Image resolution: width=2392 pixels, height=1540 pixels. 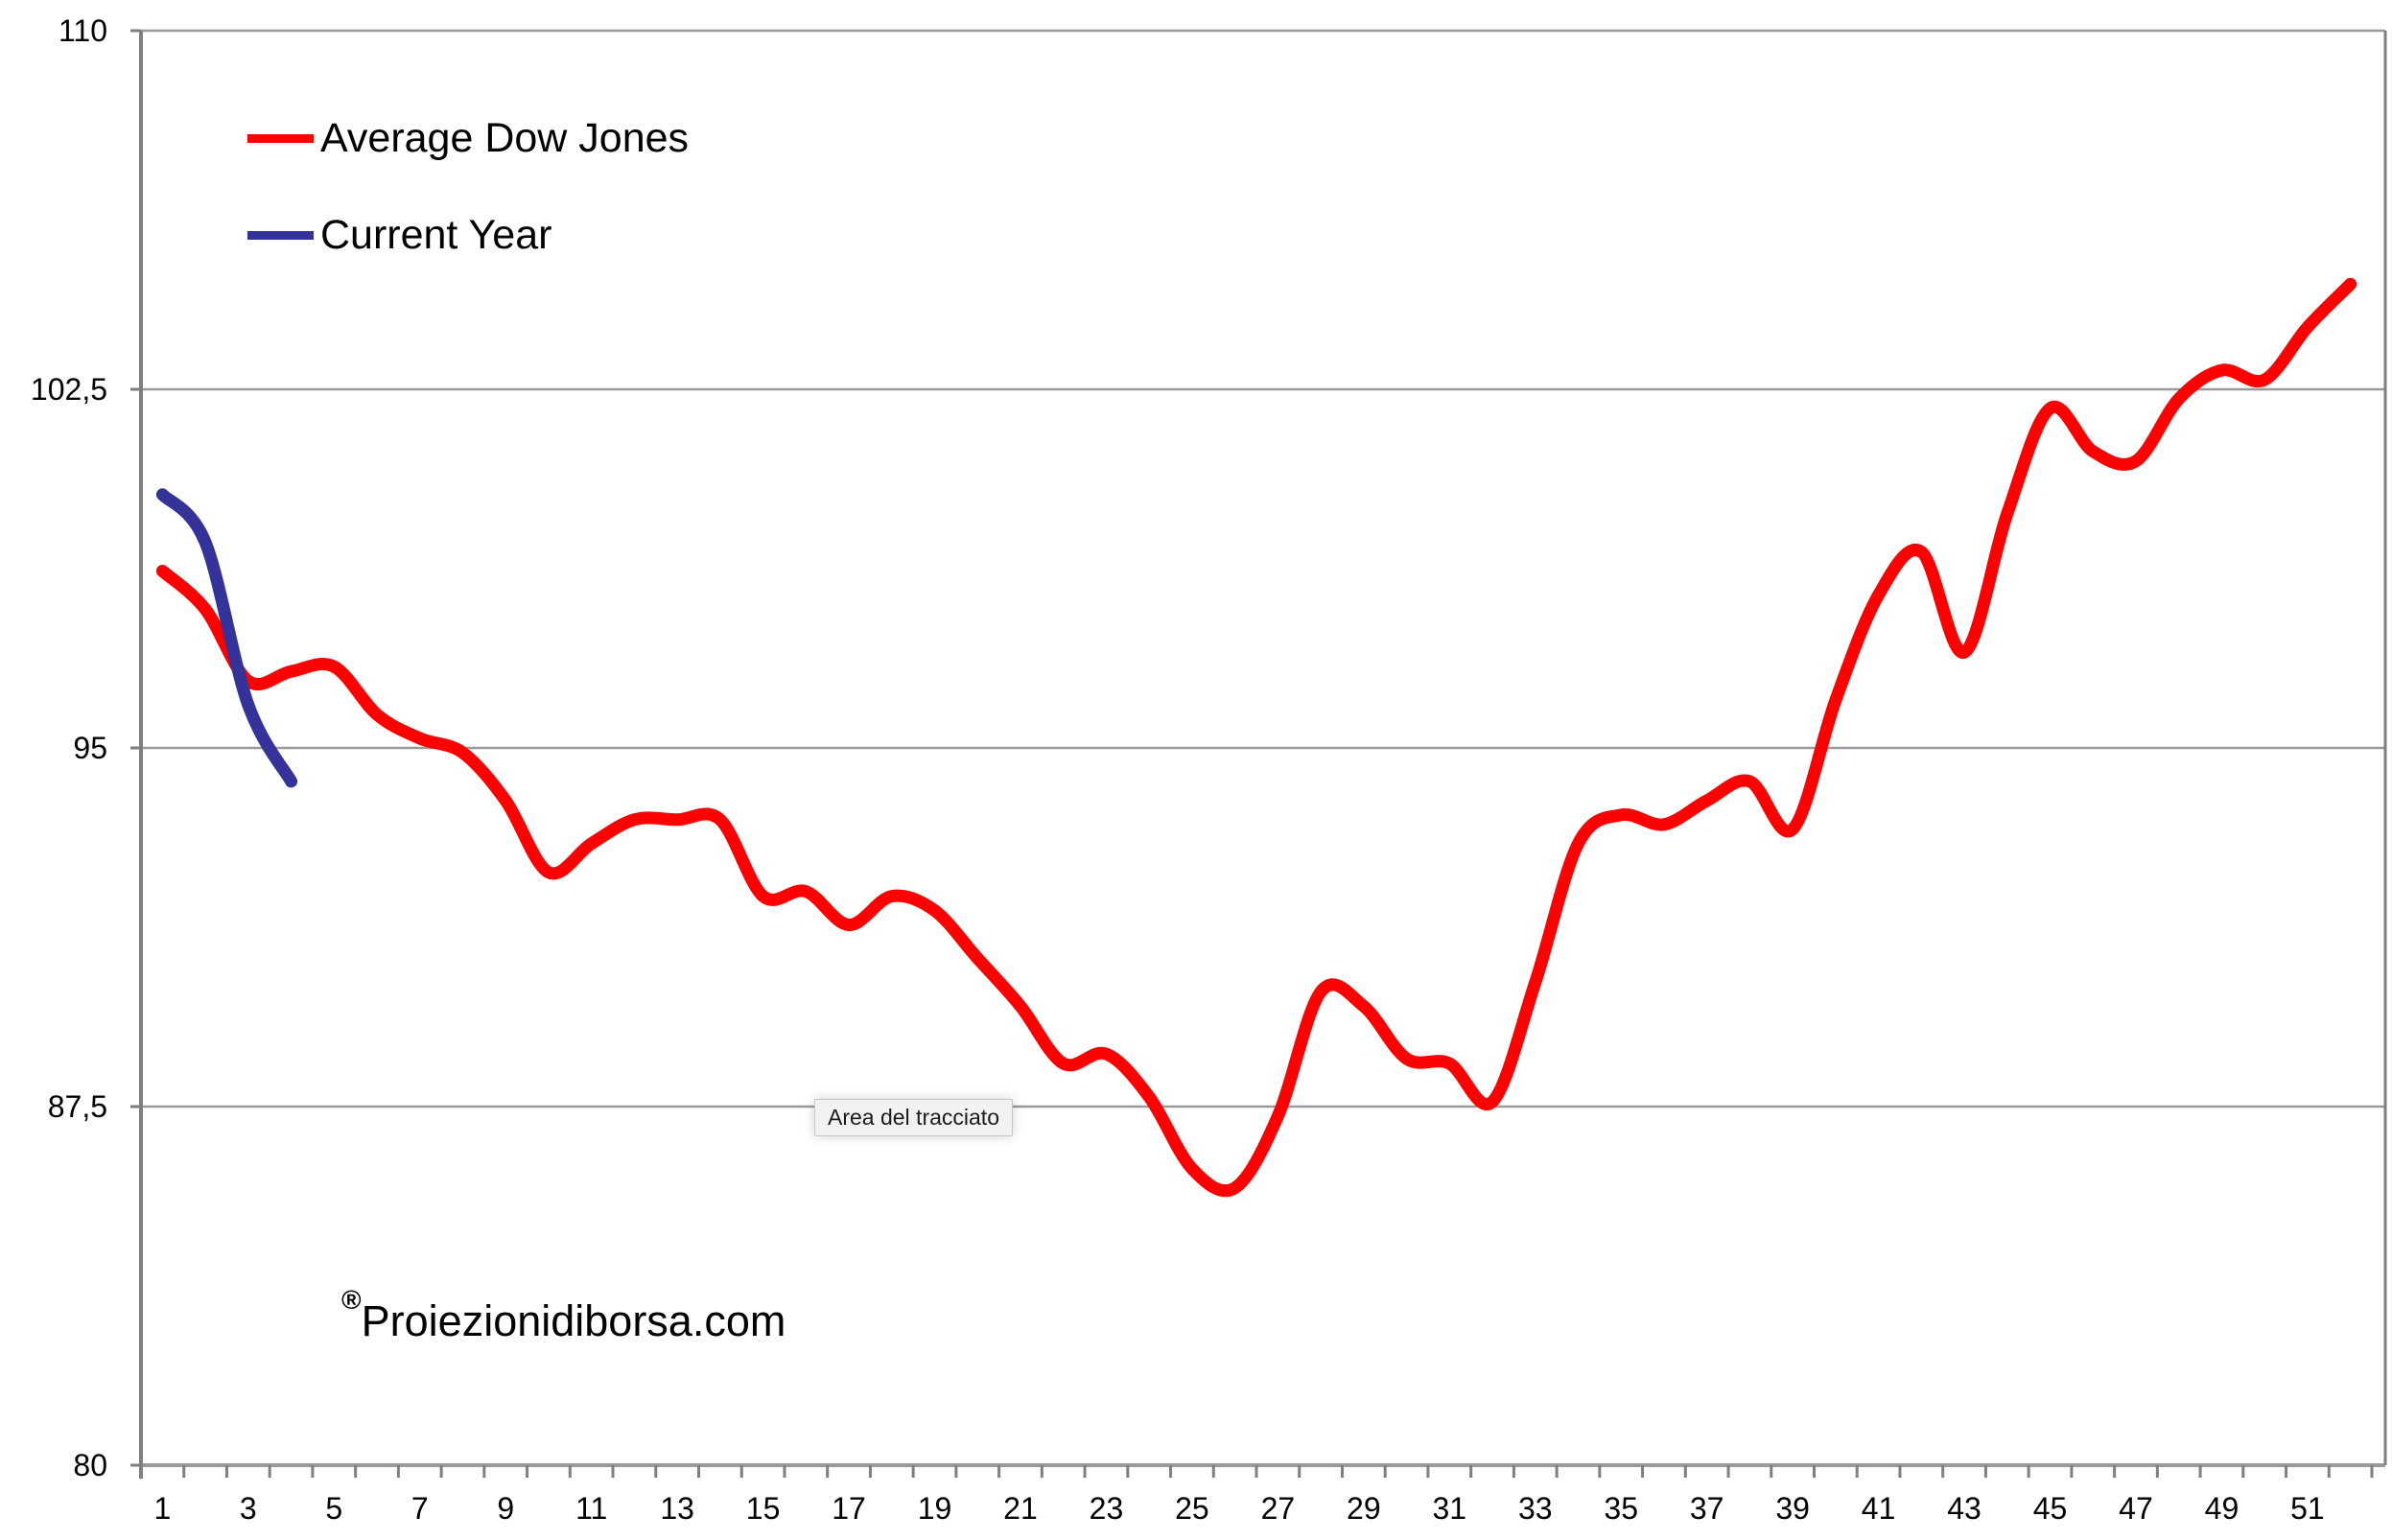 What do you see at coordinates (1707, 1508) in the screenshot?
I see `svg-text: 37` at bounding box center [1707, 1508].